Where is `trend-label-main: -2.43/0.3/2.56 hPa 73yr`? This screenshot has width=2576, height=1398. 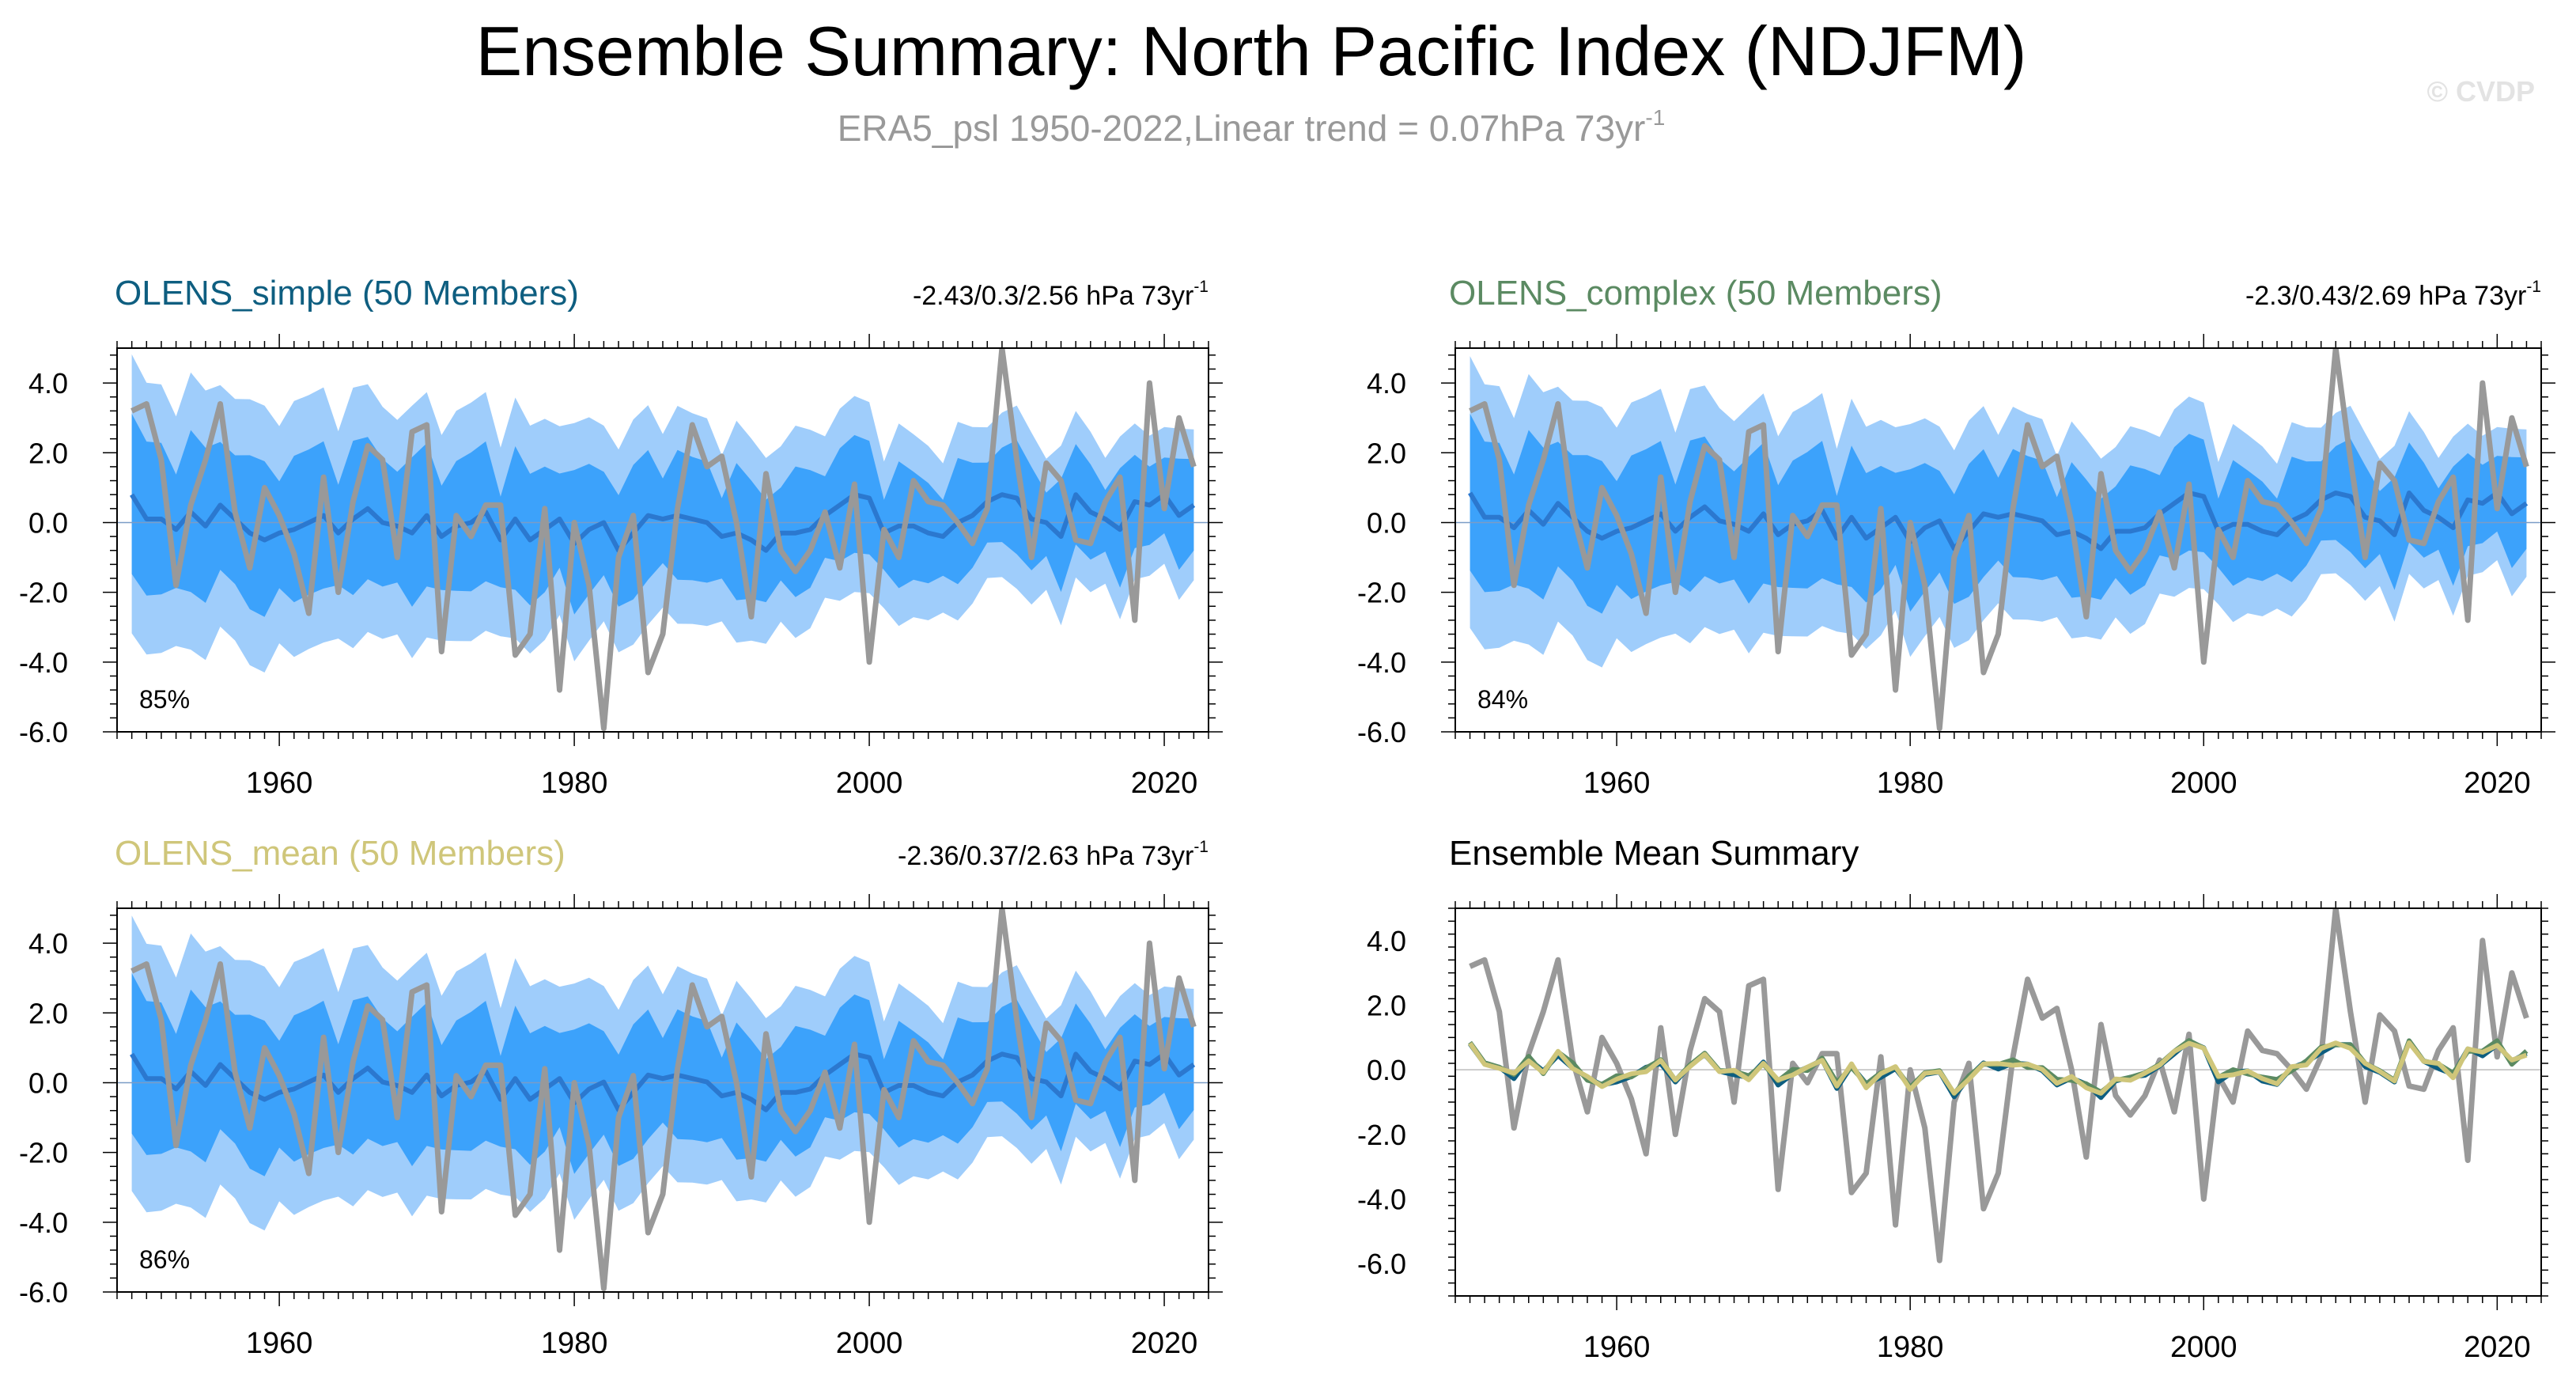 trend-label-main: -2.43/0.3/2.56 hPa 73yr is located at coordinates (1053, 296).